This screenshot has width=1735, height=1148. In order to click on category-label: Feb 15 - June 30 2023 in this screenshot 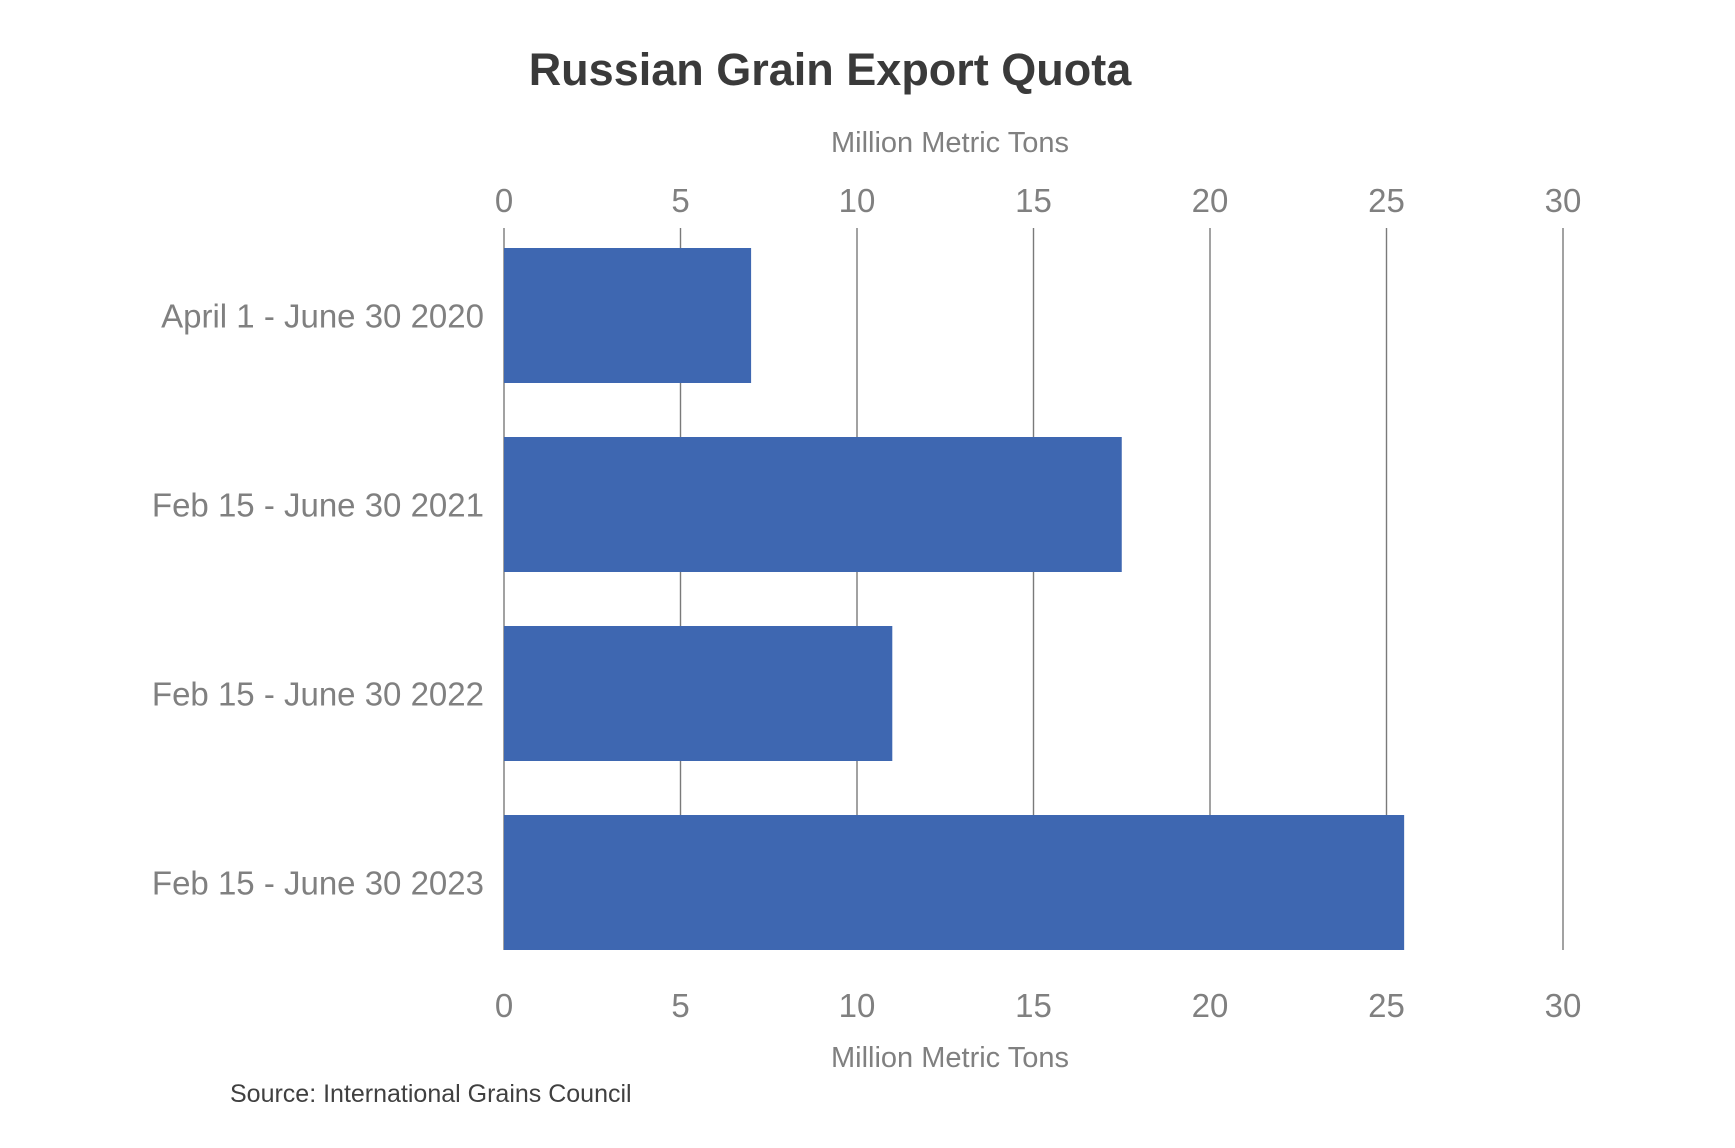, I will do `click(318, 883)`.